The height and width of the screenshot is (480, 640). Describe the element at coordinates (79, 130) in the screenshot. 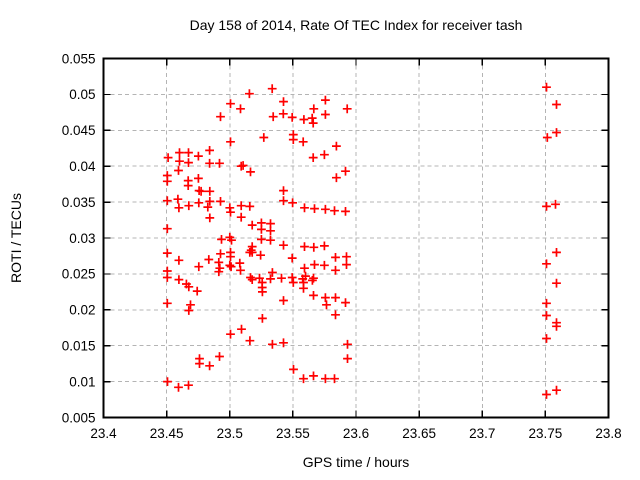

I see `y-tick-label: 0.045` at that location.